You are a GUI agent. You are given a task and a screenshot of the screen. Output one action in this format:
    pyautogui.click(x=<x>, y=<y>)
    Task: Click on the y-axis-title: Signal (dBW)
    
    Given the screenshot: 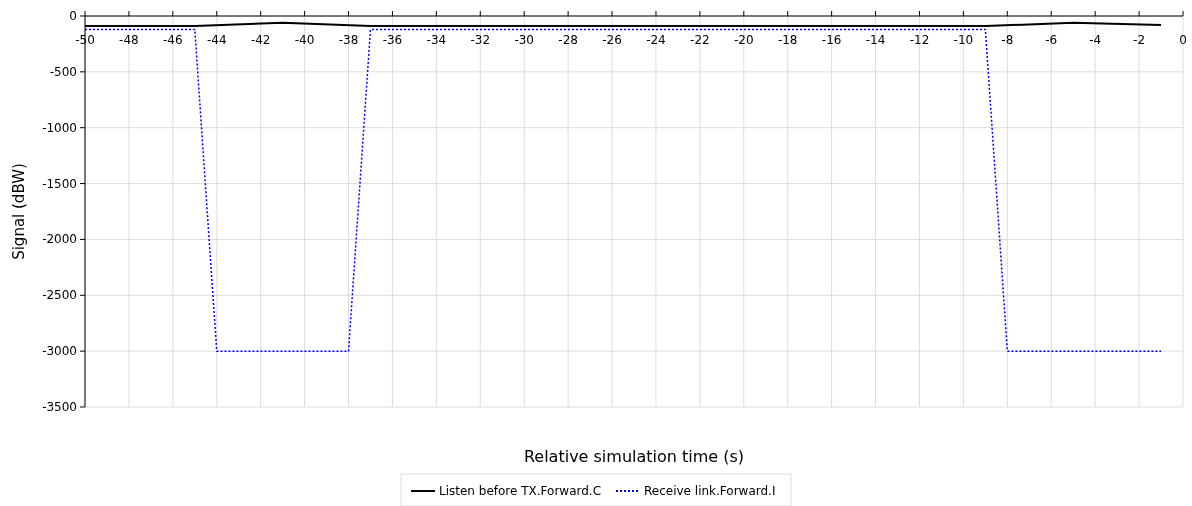 What is the action you would take?
    pyautogui.click(x=19, y=211)
    